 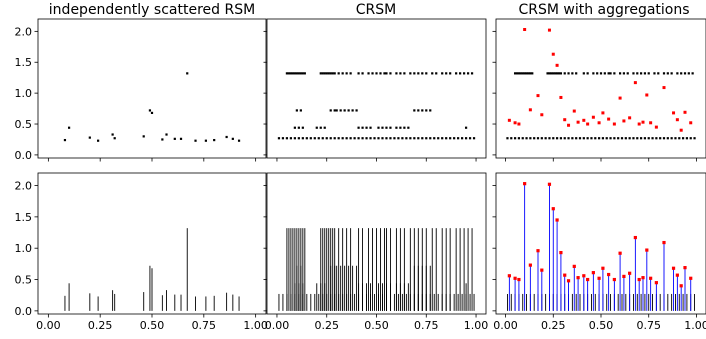 What do you see at coordinates (603, 10) in the screenshot?
I see `title-right: CRSM with aggregations` at bounding box center [603, 10].